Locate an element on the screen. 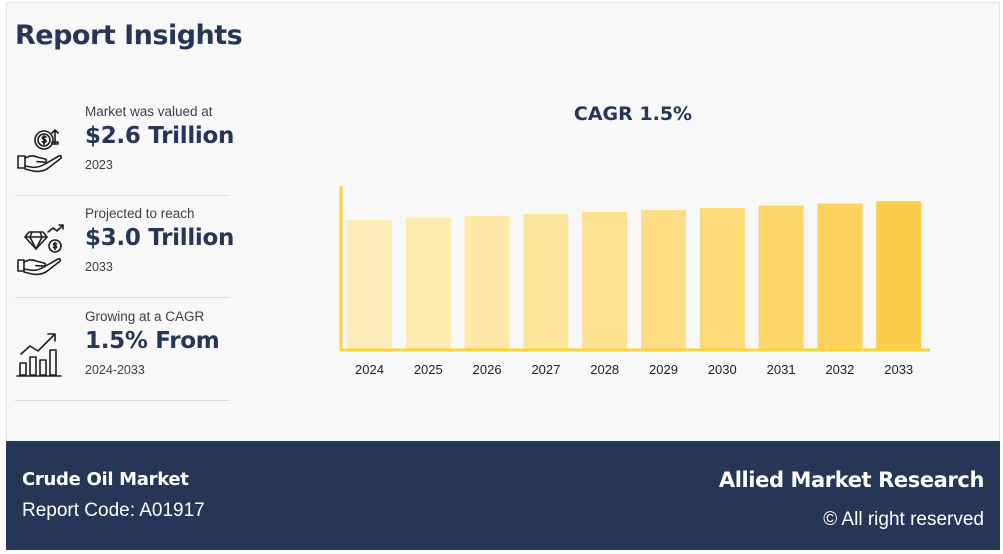 This screenshot has width=1003, height=554. stat-year: 2024-2033 is located at coordinates (115, 370).